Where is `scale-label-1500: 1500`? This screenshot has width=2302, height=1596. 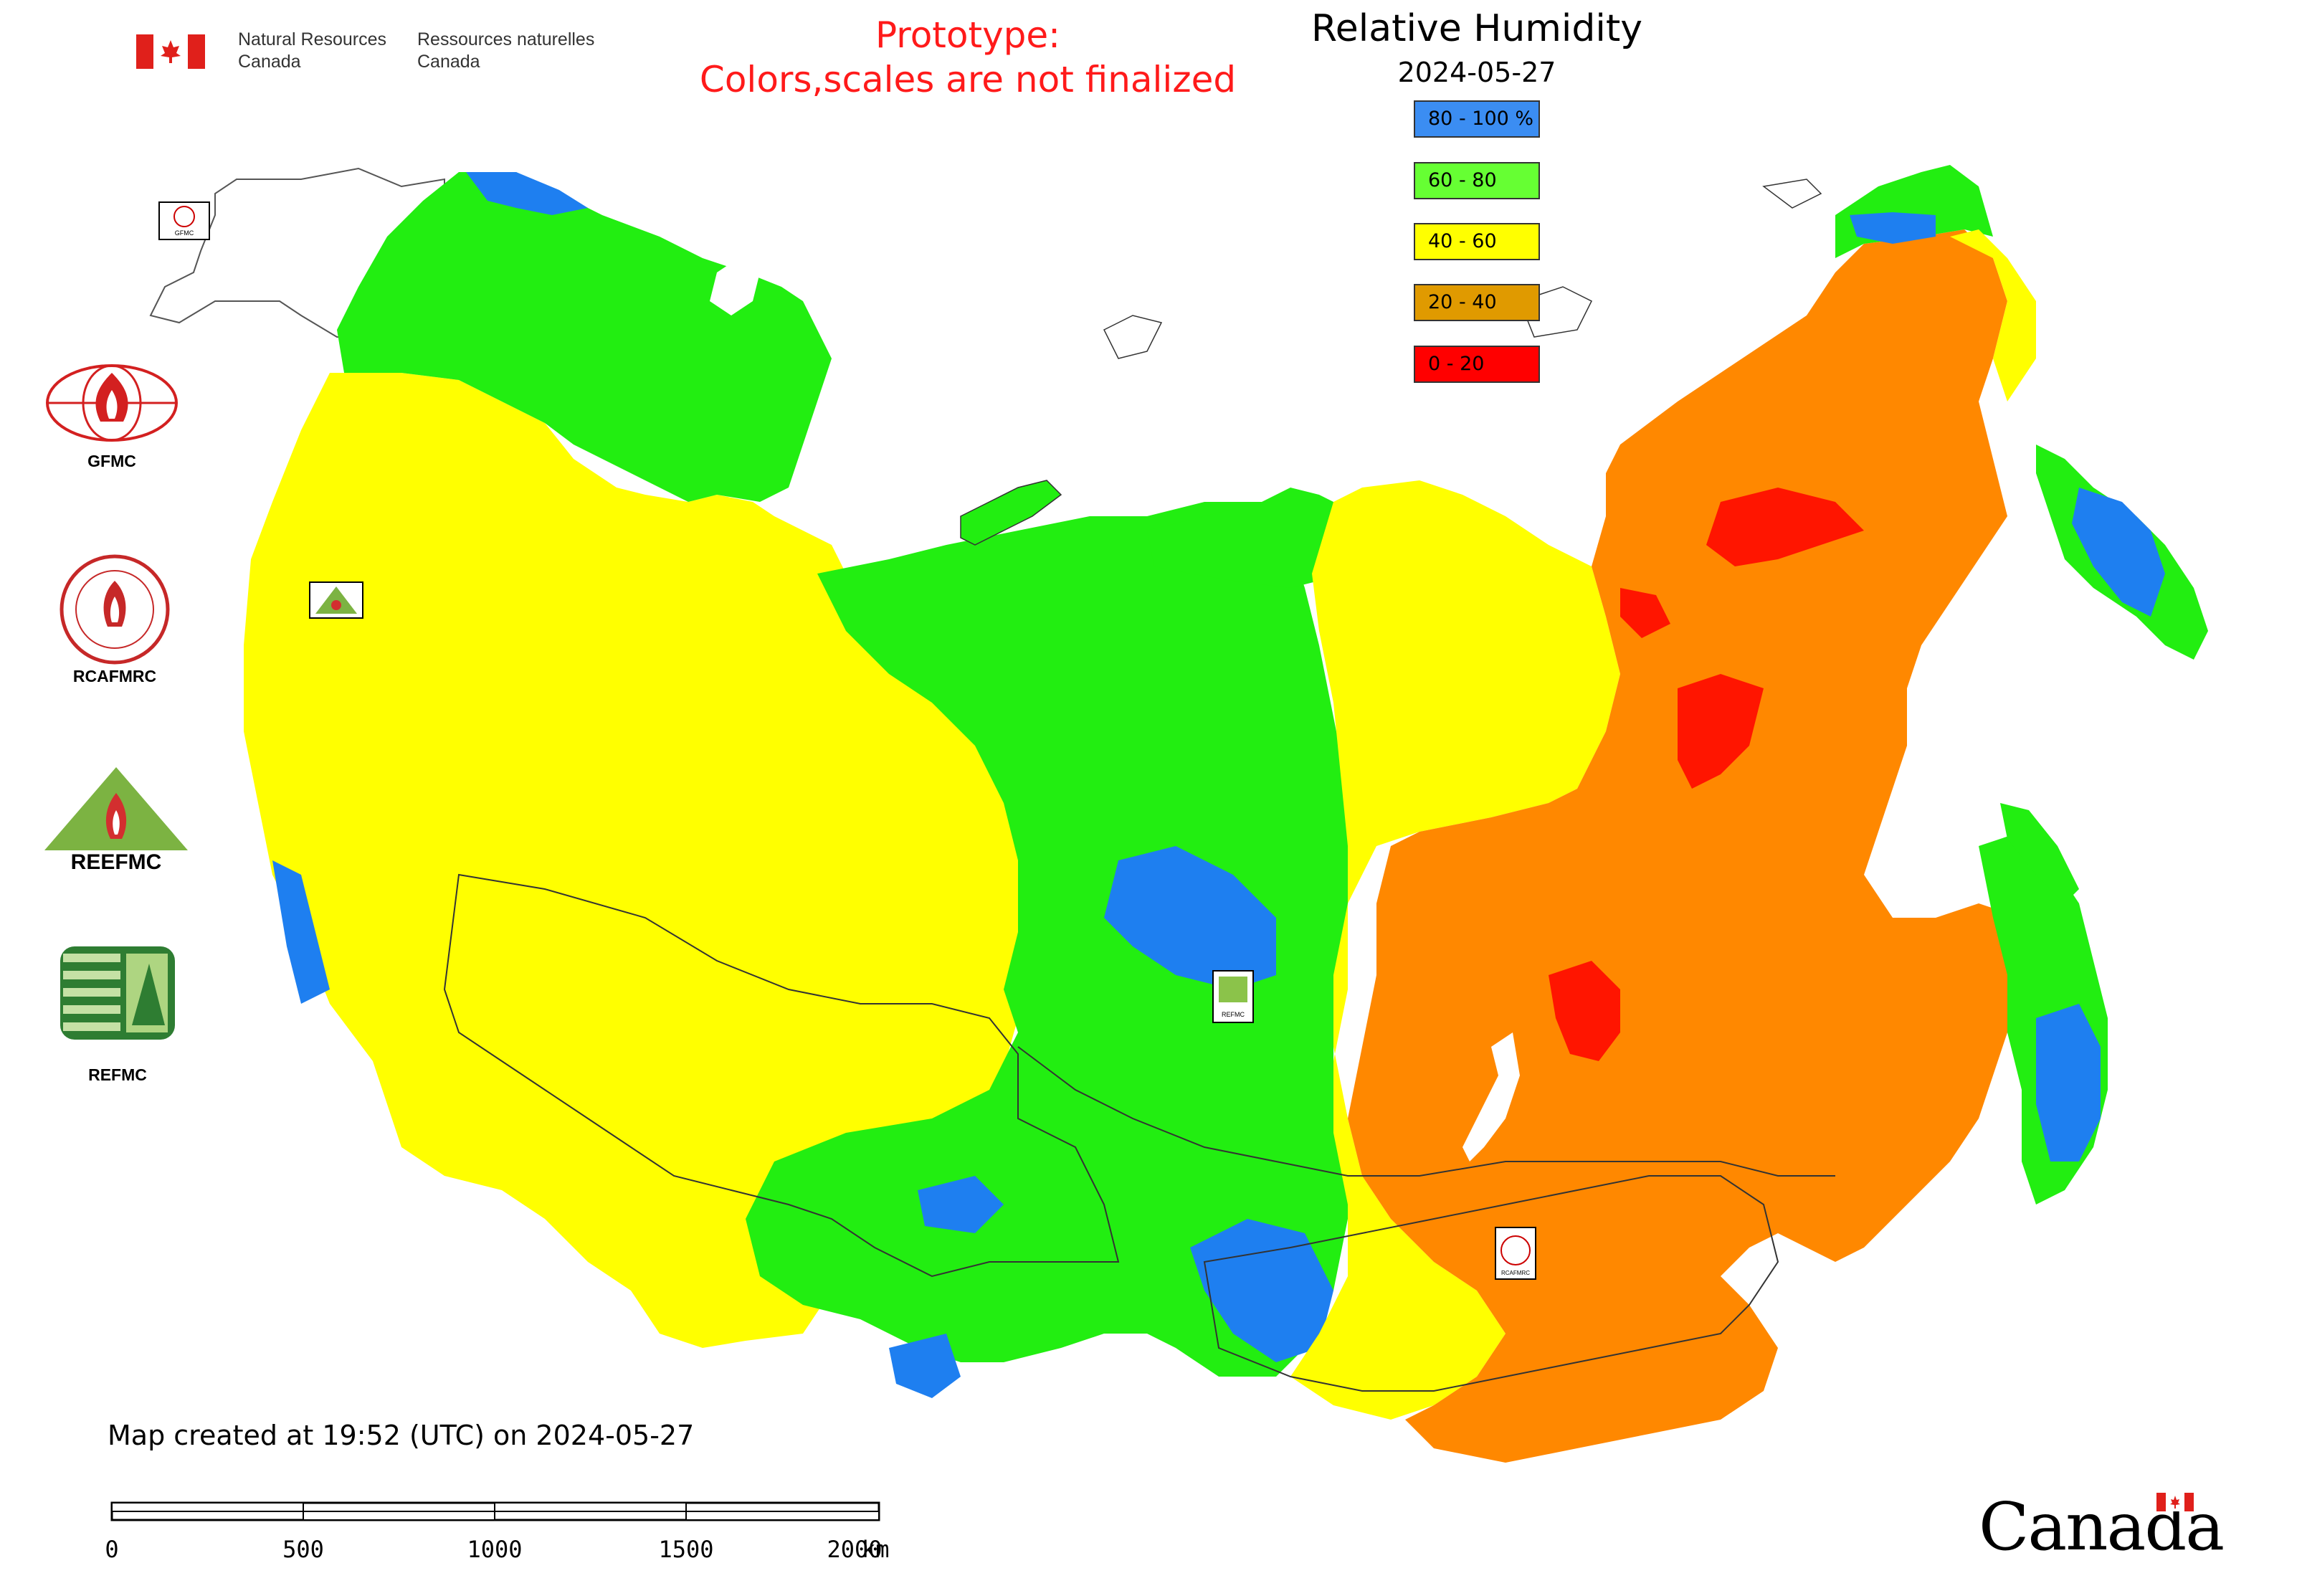
scale-label-1500: 1500 is located at coordinates (686, 1549).